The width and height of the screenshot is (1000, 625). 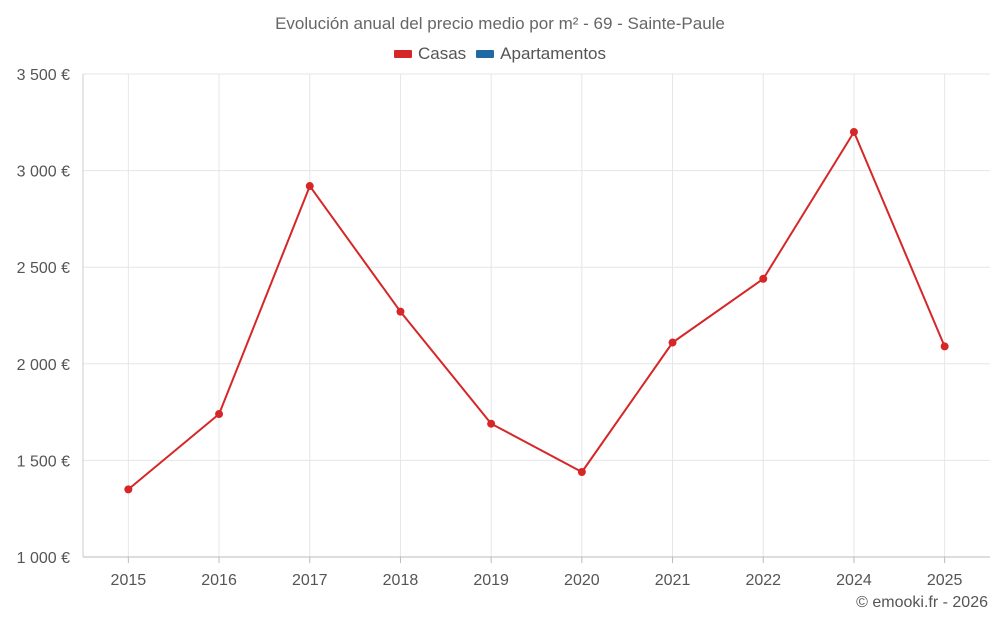 What do you see at coordinates (43, 172) in the screenshot?
I see `y-tick-label: 3 000 €` at bounding box center [43, 172].